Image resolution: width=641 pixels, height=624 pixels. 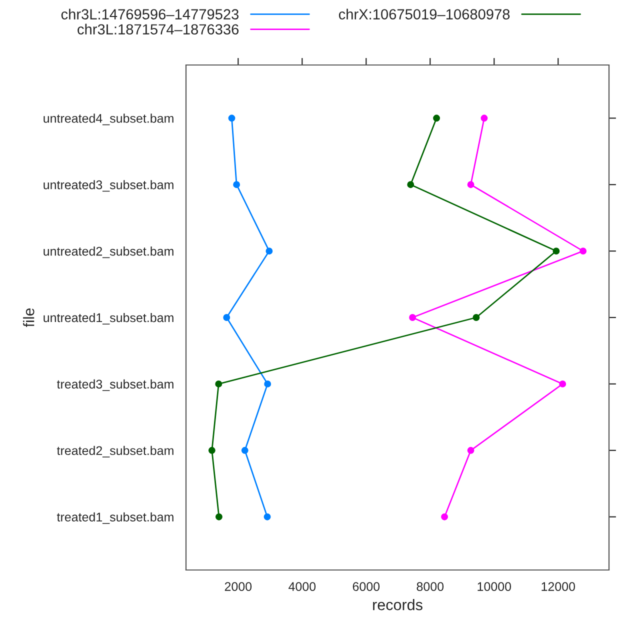 I want to click on y-tick-label: untreated1_subset.bam, so click(x=109, y=318).